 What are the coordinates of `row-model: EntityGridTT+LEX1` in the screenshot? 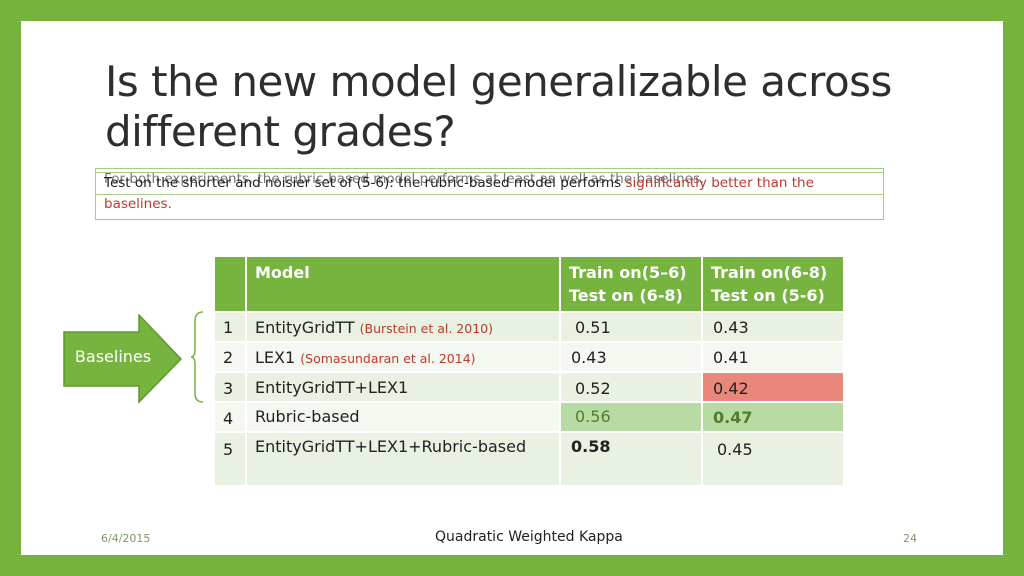 It's located at (404, 386).